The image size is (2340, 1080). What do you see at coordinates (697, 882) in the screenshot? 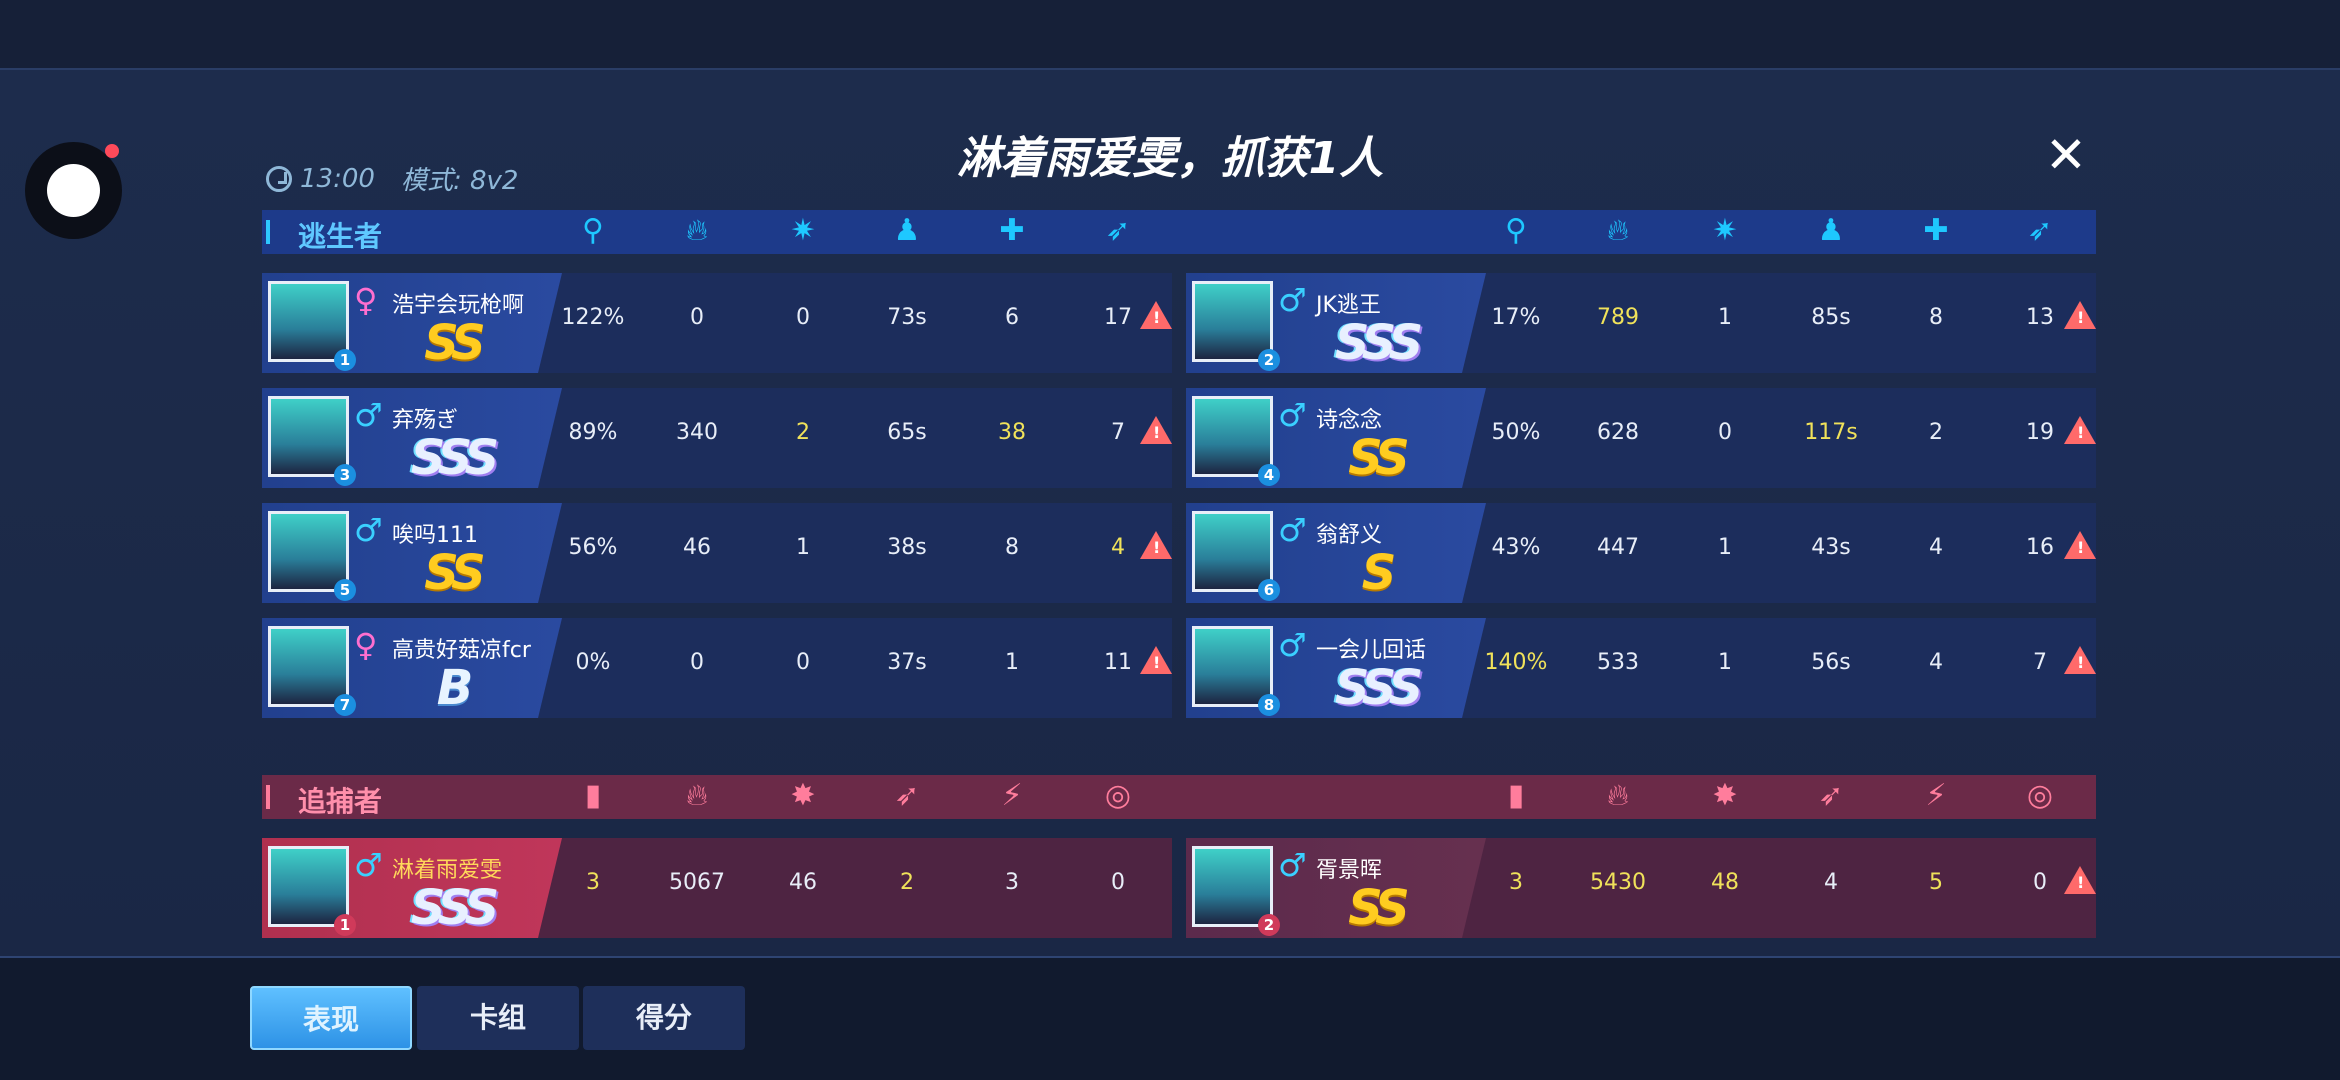
I see `stat-value: 5067` at bounding box center [697, 882].